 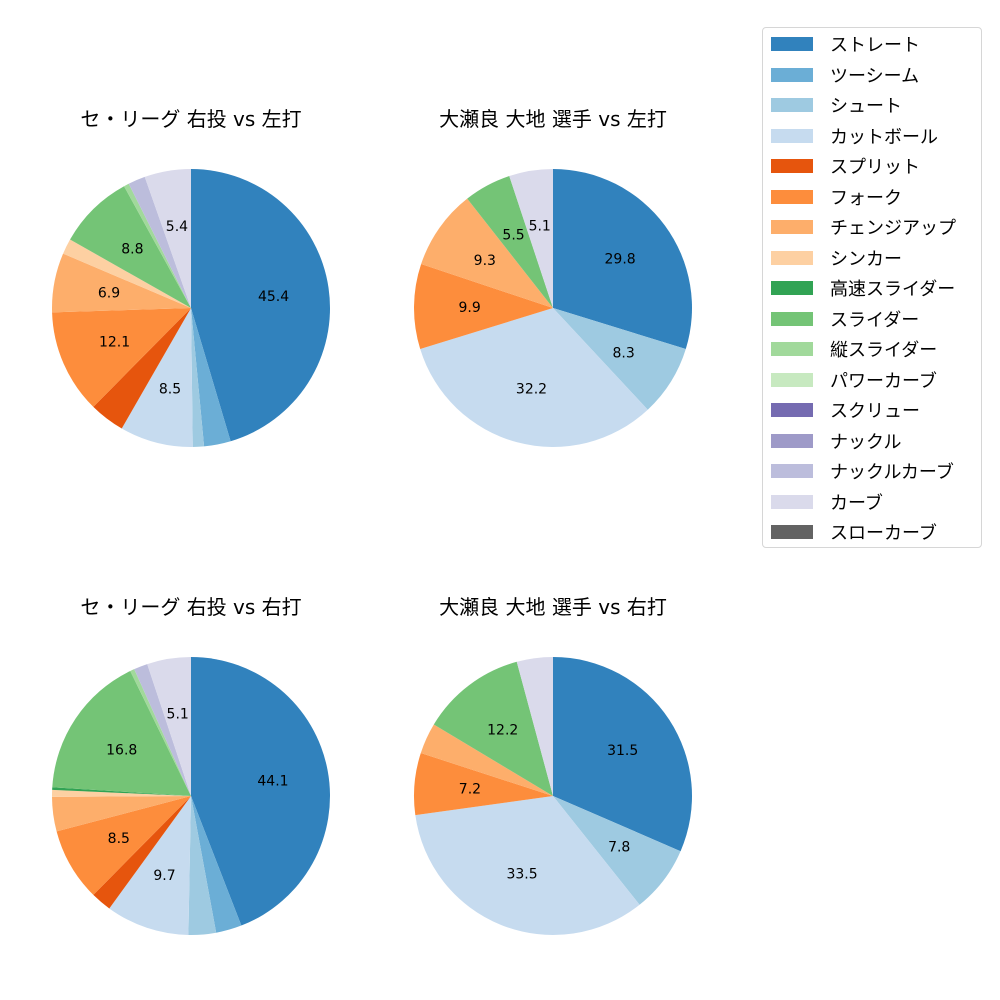 I want to click on slice-percent-label: 31.5, so click(x=622, y=751).